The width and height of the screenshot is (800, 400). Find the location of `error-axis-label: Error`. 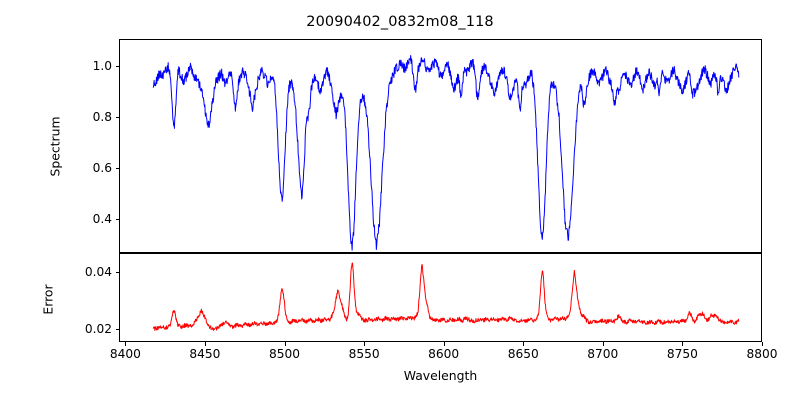

error-axis-label: Error is located at coordinates (48, 299).